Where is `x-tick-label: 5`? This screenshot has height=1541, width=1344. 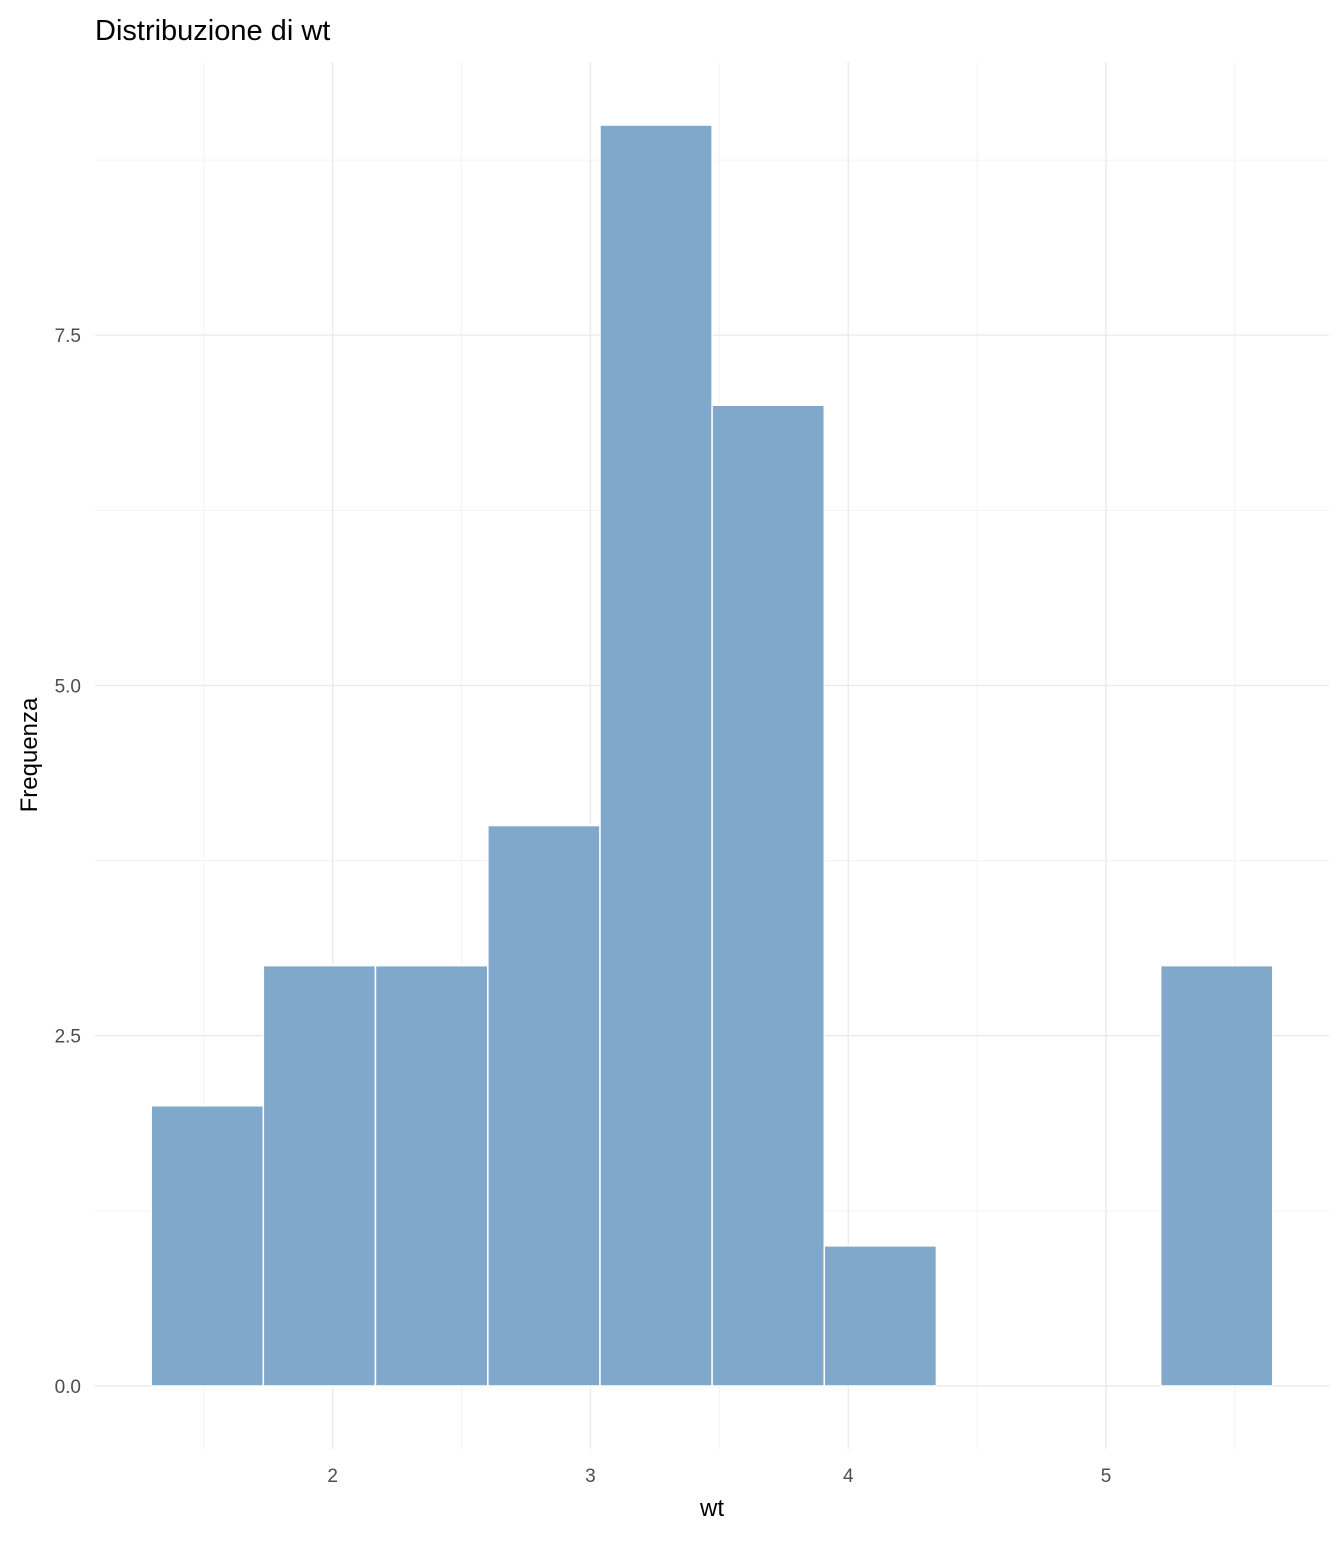
x-tick-label: 5 is located at coordinates (1106, 1476).